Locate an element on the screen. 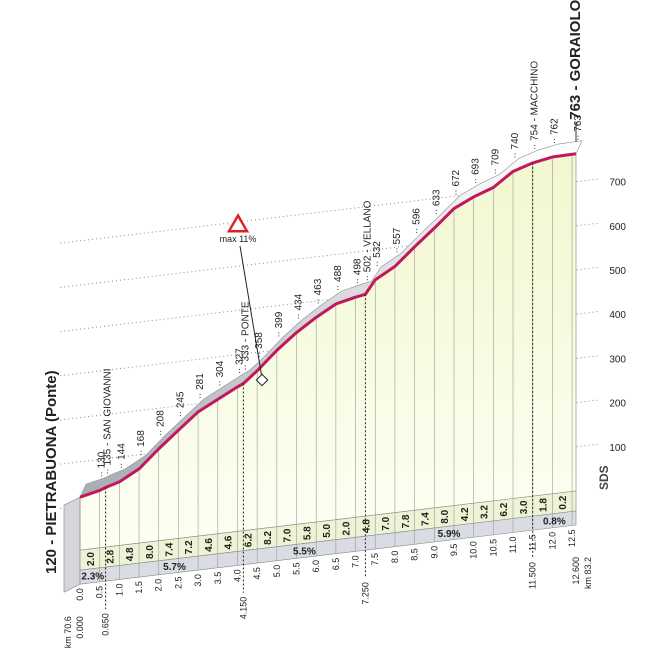  credit: SDS is located at coordinates (604, 477).